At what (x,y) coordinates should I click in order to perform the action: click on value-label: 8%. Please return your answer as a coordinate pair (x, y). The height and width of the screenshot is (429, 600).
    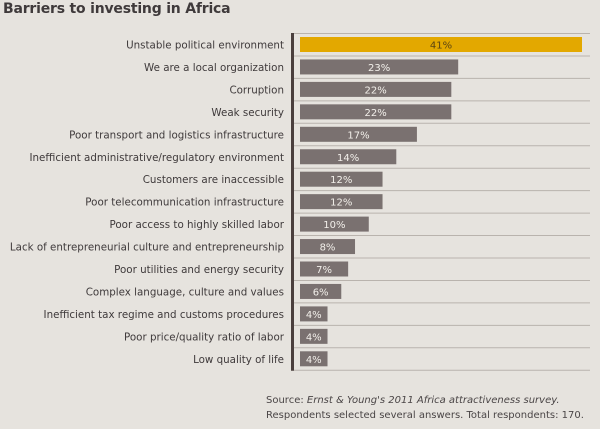
    Looking at the image, I should click on (328, 248).